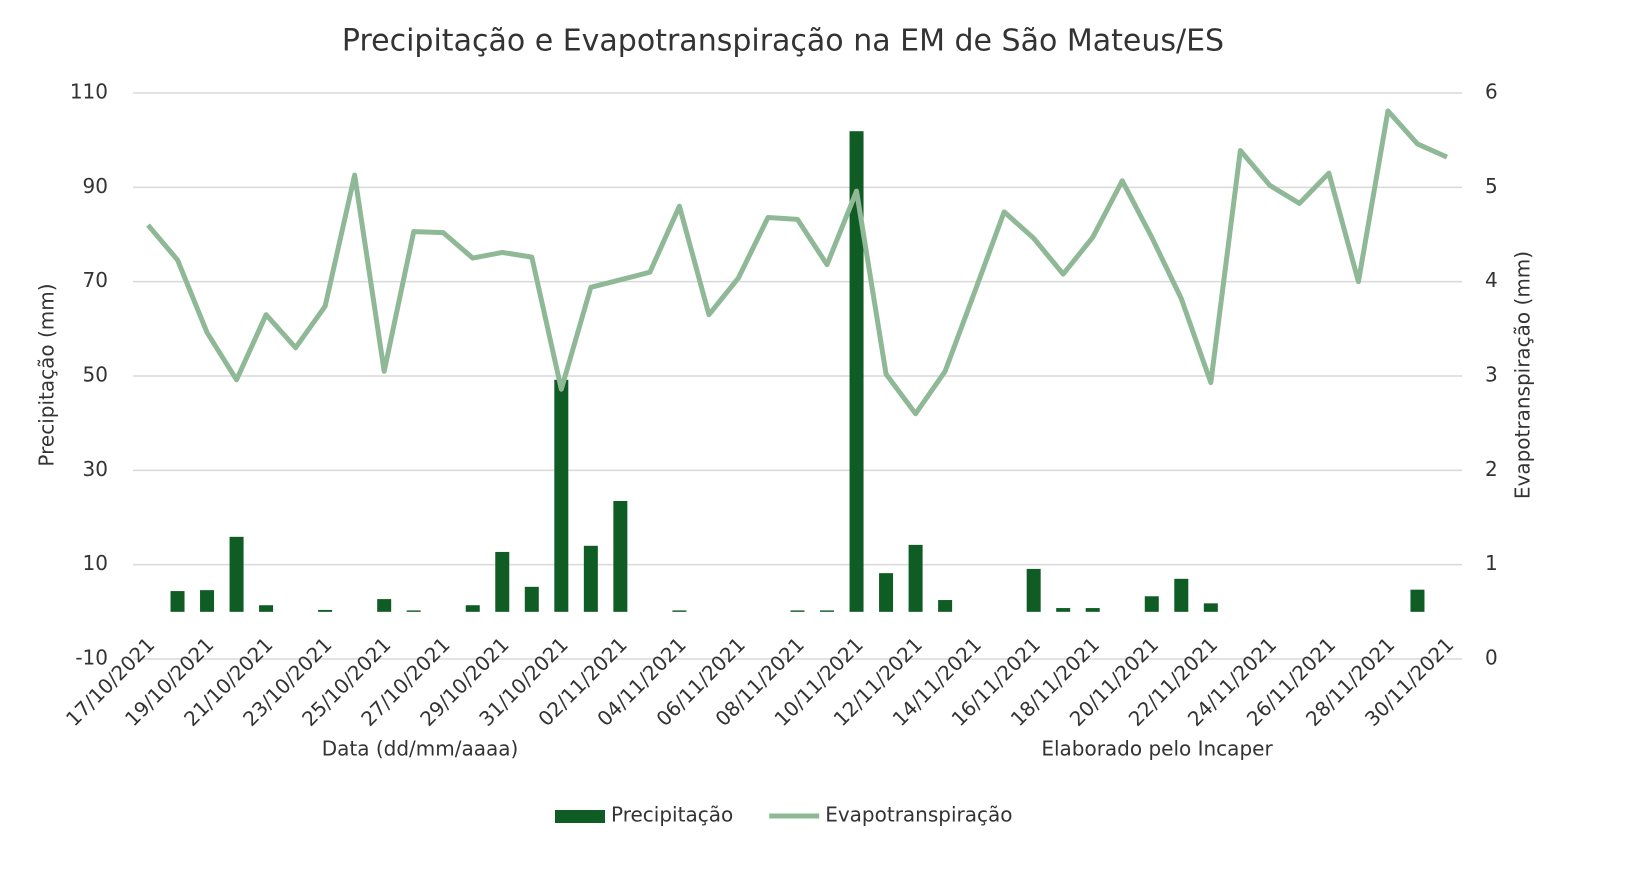 The width and height of the screenshot is (1628, 886). What do you see at coordinates (1157, 749) in the screenshot?
I see `annotation: Elaborado pelo Incaper` at bounding box center [1157, 749].